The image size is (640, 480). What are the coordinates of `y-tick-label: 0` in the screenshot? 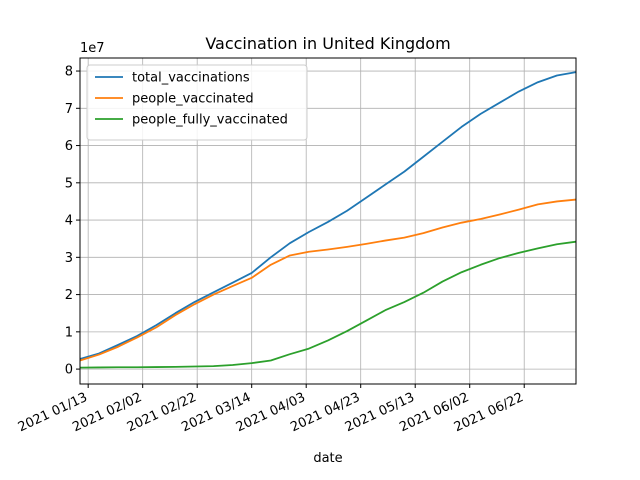 It's located at (69, 370).